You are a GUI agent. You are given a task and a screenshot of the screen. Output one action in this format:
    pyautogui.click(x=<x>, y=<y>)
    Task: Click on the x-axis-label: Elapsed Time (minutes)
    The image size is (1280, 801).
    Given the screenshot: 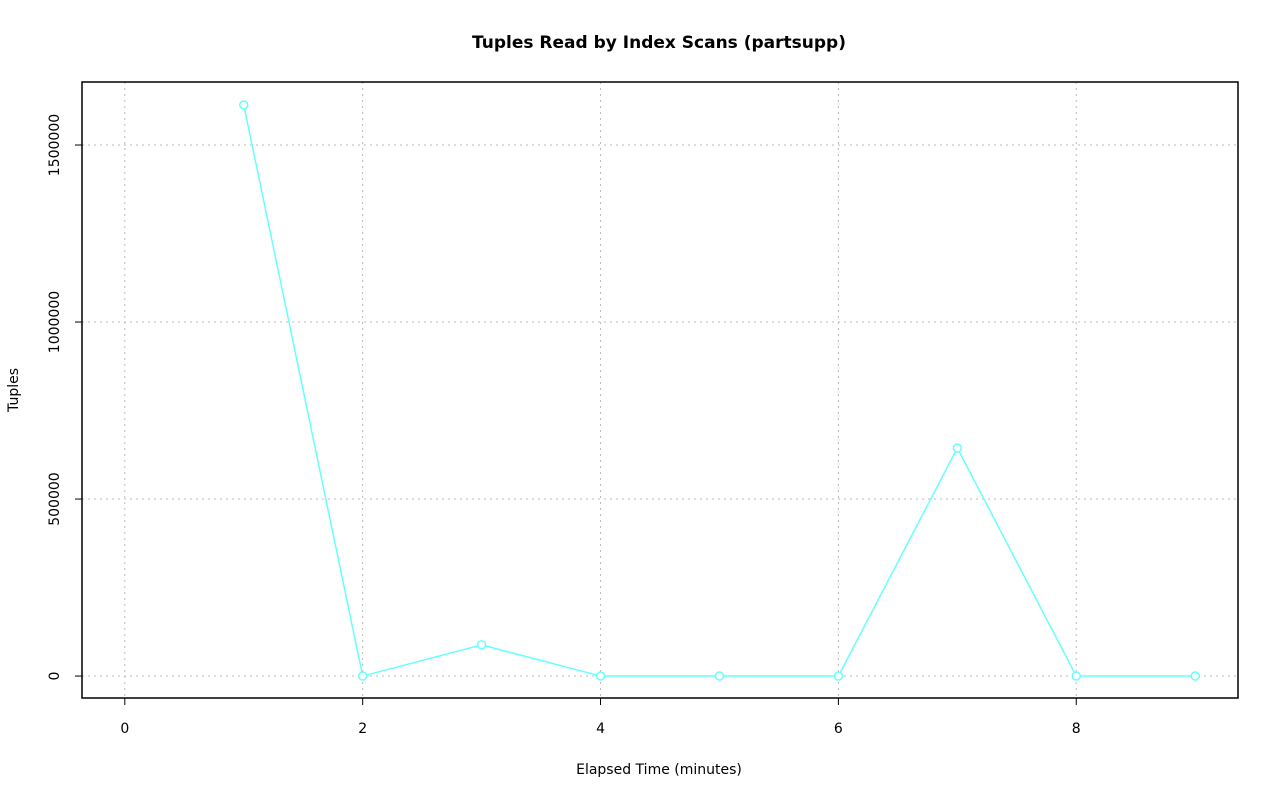 What is the action you would take?
    pyautogui.click(x=659, y=770)
    